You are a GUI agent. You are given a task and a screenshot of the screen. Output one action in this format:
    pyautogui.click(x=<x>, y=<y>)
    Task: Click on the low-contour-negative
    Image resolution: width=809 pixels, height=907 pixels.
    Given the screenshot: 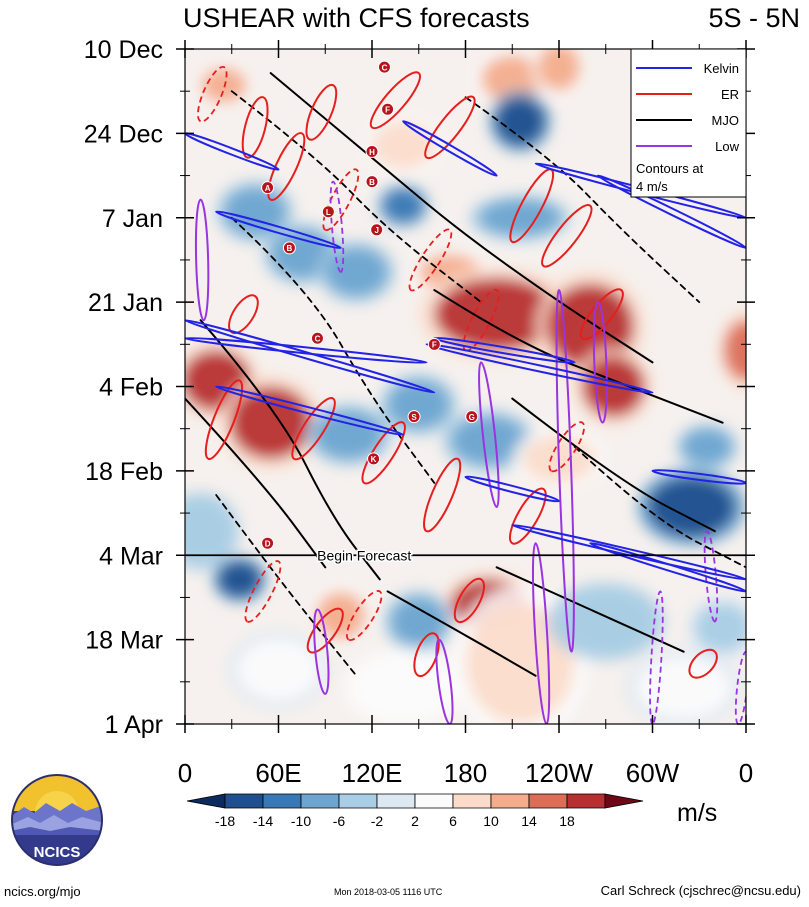 What is the action you would take?
    pyautogui.click(x=711, y=576)
    